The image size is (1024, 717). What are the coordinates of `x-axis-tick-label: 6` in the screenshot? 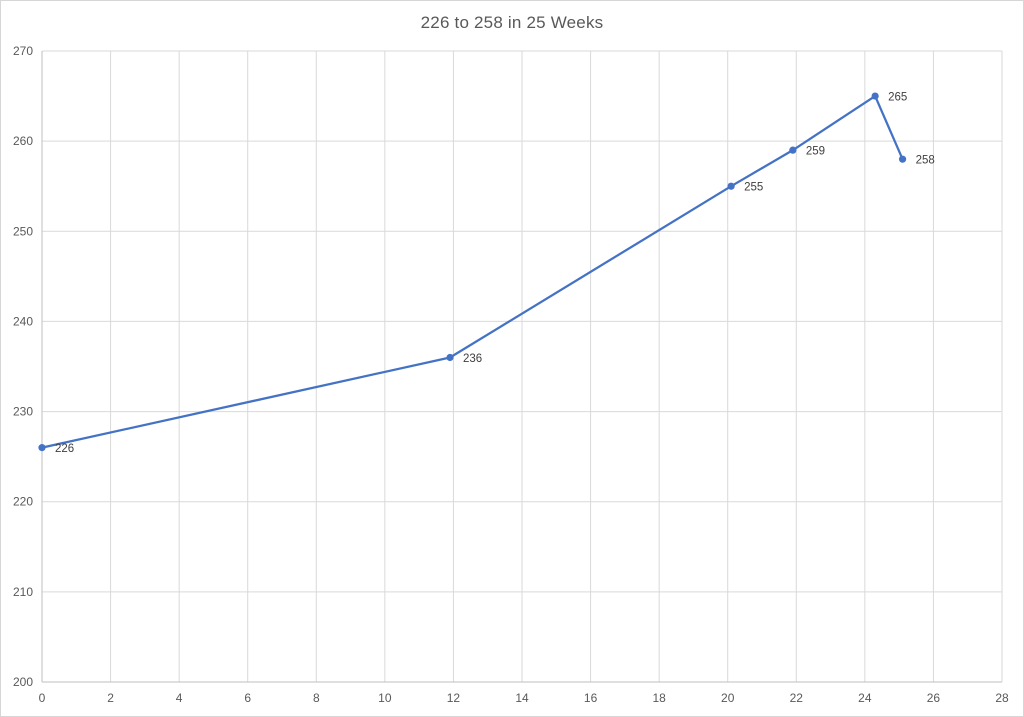 It's located at (247, 698).